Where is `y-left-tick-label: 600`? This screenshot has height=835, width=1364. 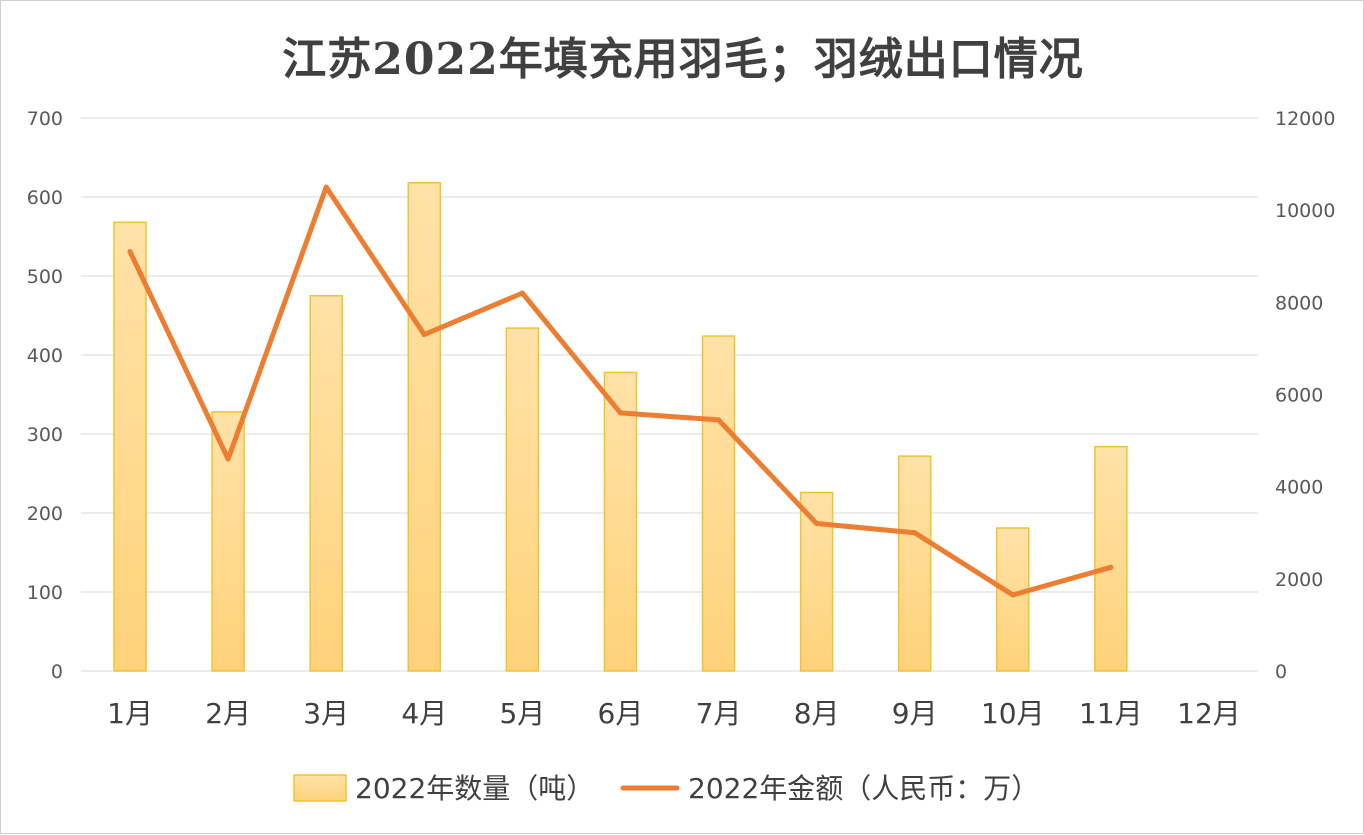
y-left-tick-label: 600 is located at coordinates (45, 198).